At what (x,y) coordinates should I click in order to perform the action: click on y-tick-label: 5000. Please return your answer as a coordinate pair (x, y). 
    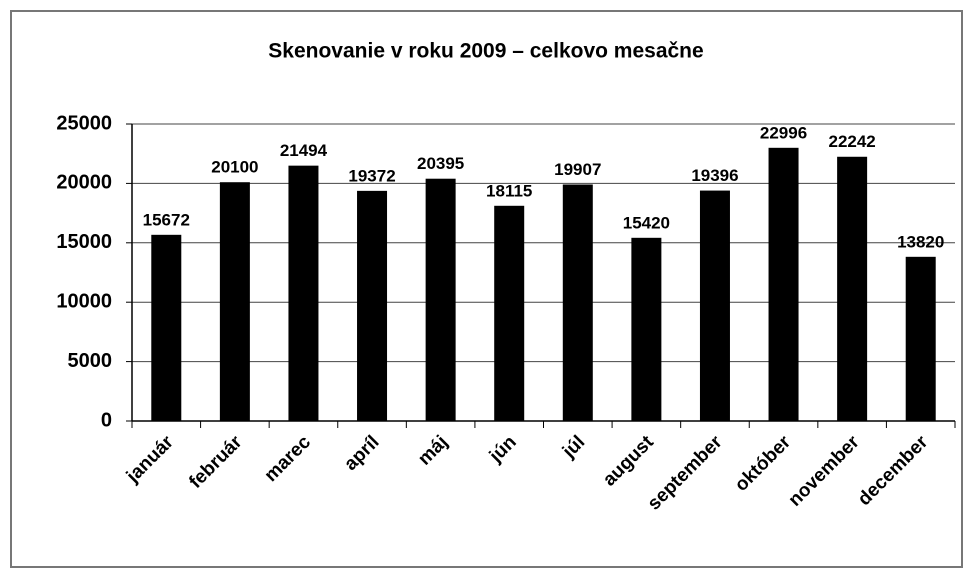
    Looking at the image, I should click on (90, 361).